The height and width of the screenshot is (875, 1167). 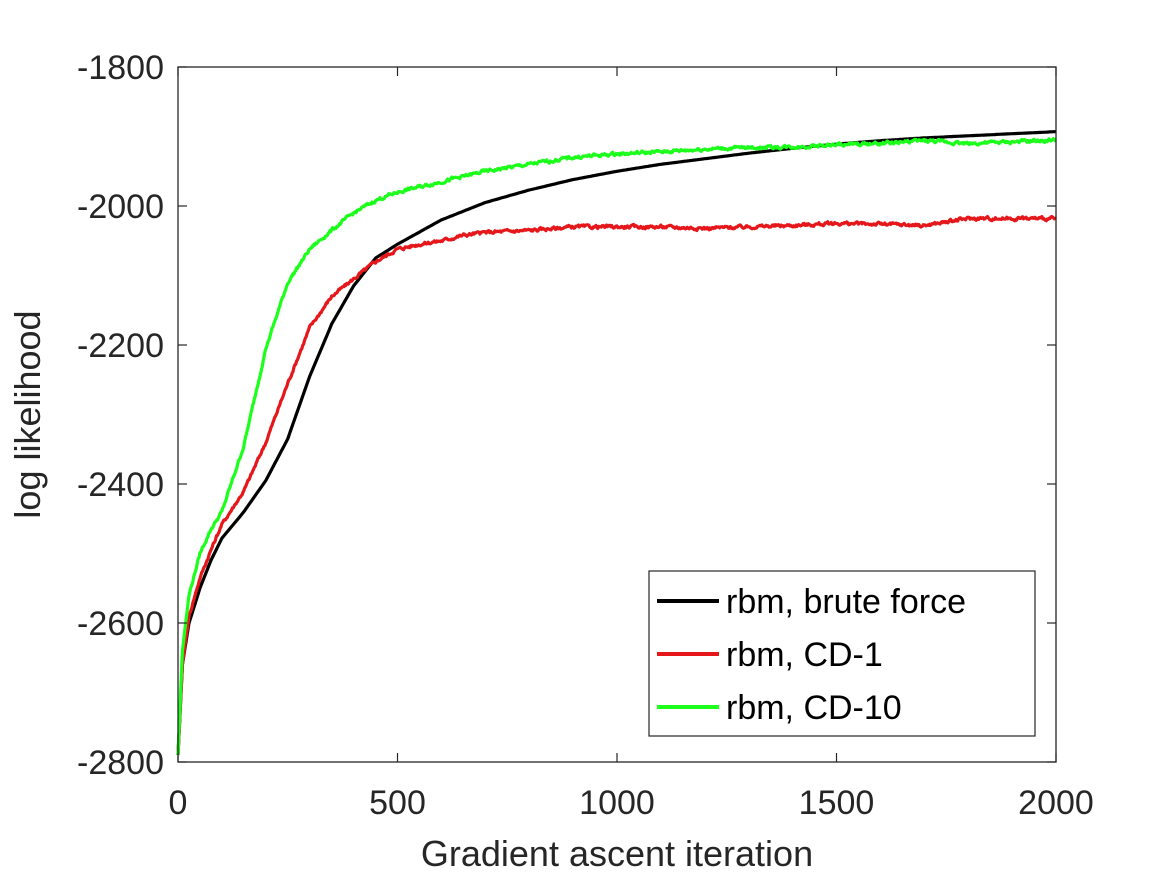 I want to click on x-tick-label: 1500, so click(x=837, y=803).